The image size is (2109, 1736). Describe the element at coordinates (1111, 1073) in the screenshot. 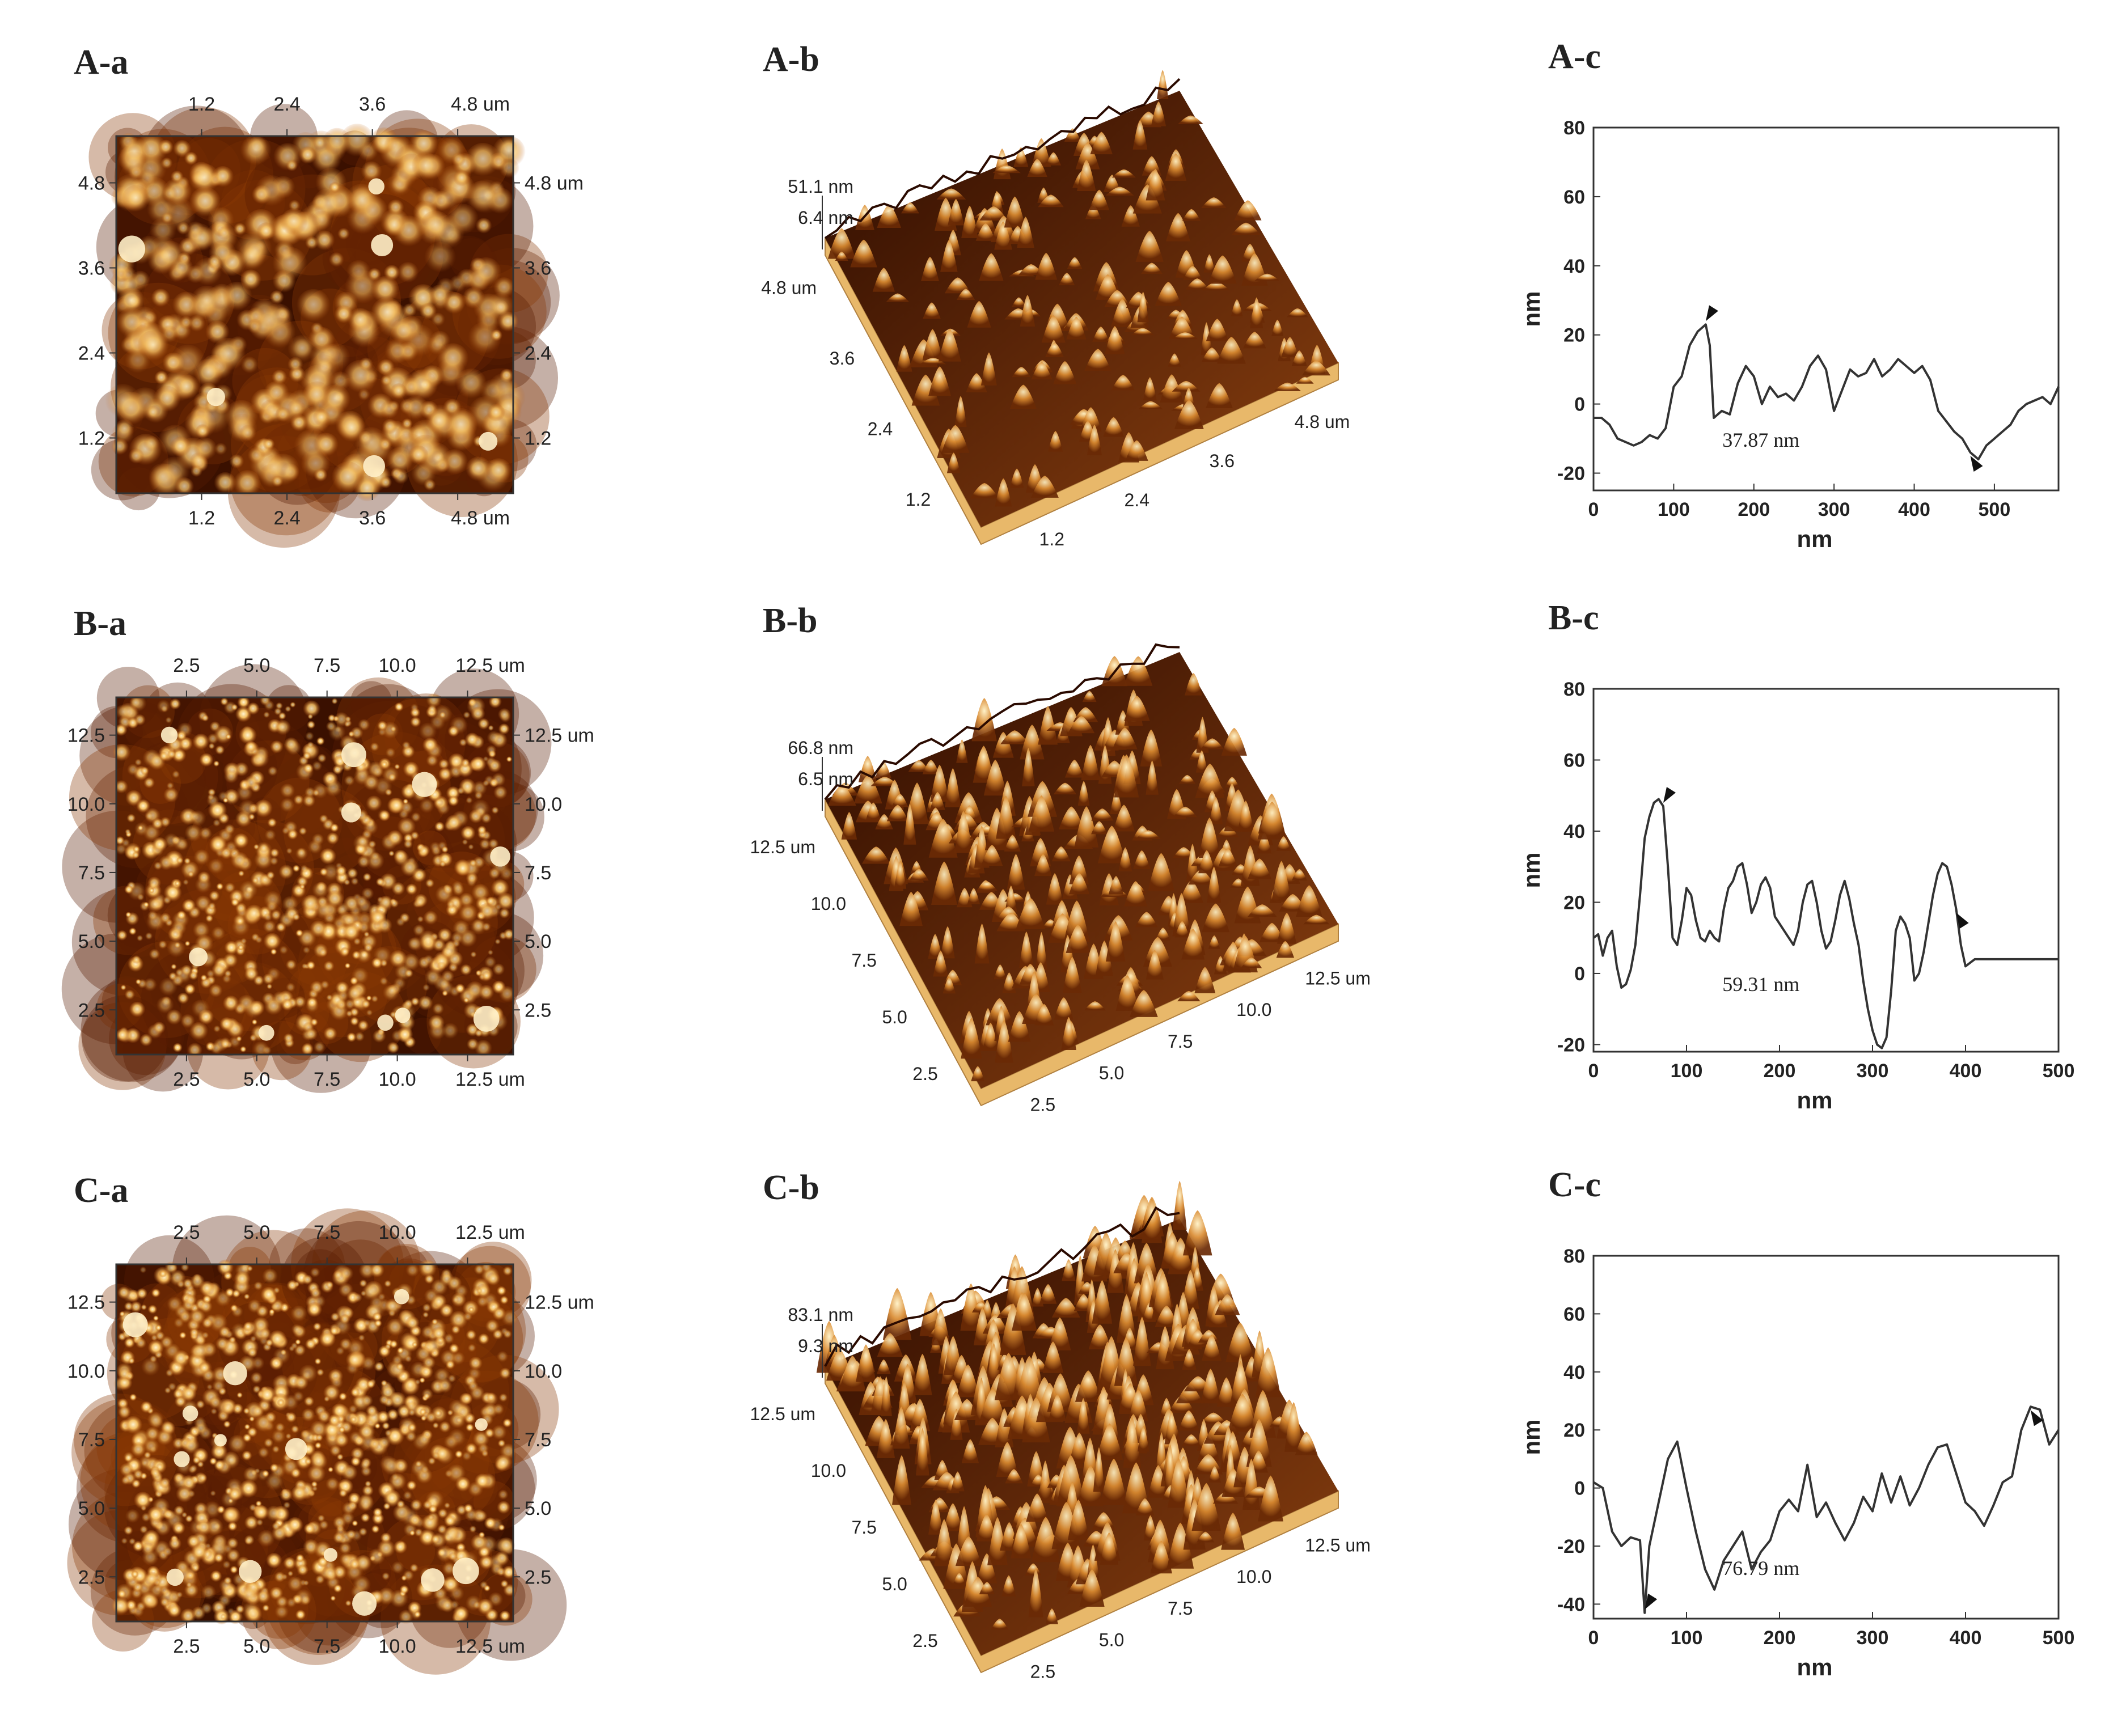

I see `x-axis-tick-label: 5.0` at that location.